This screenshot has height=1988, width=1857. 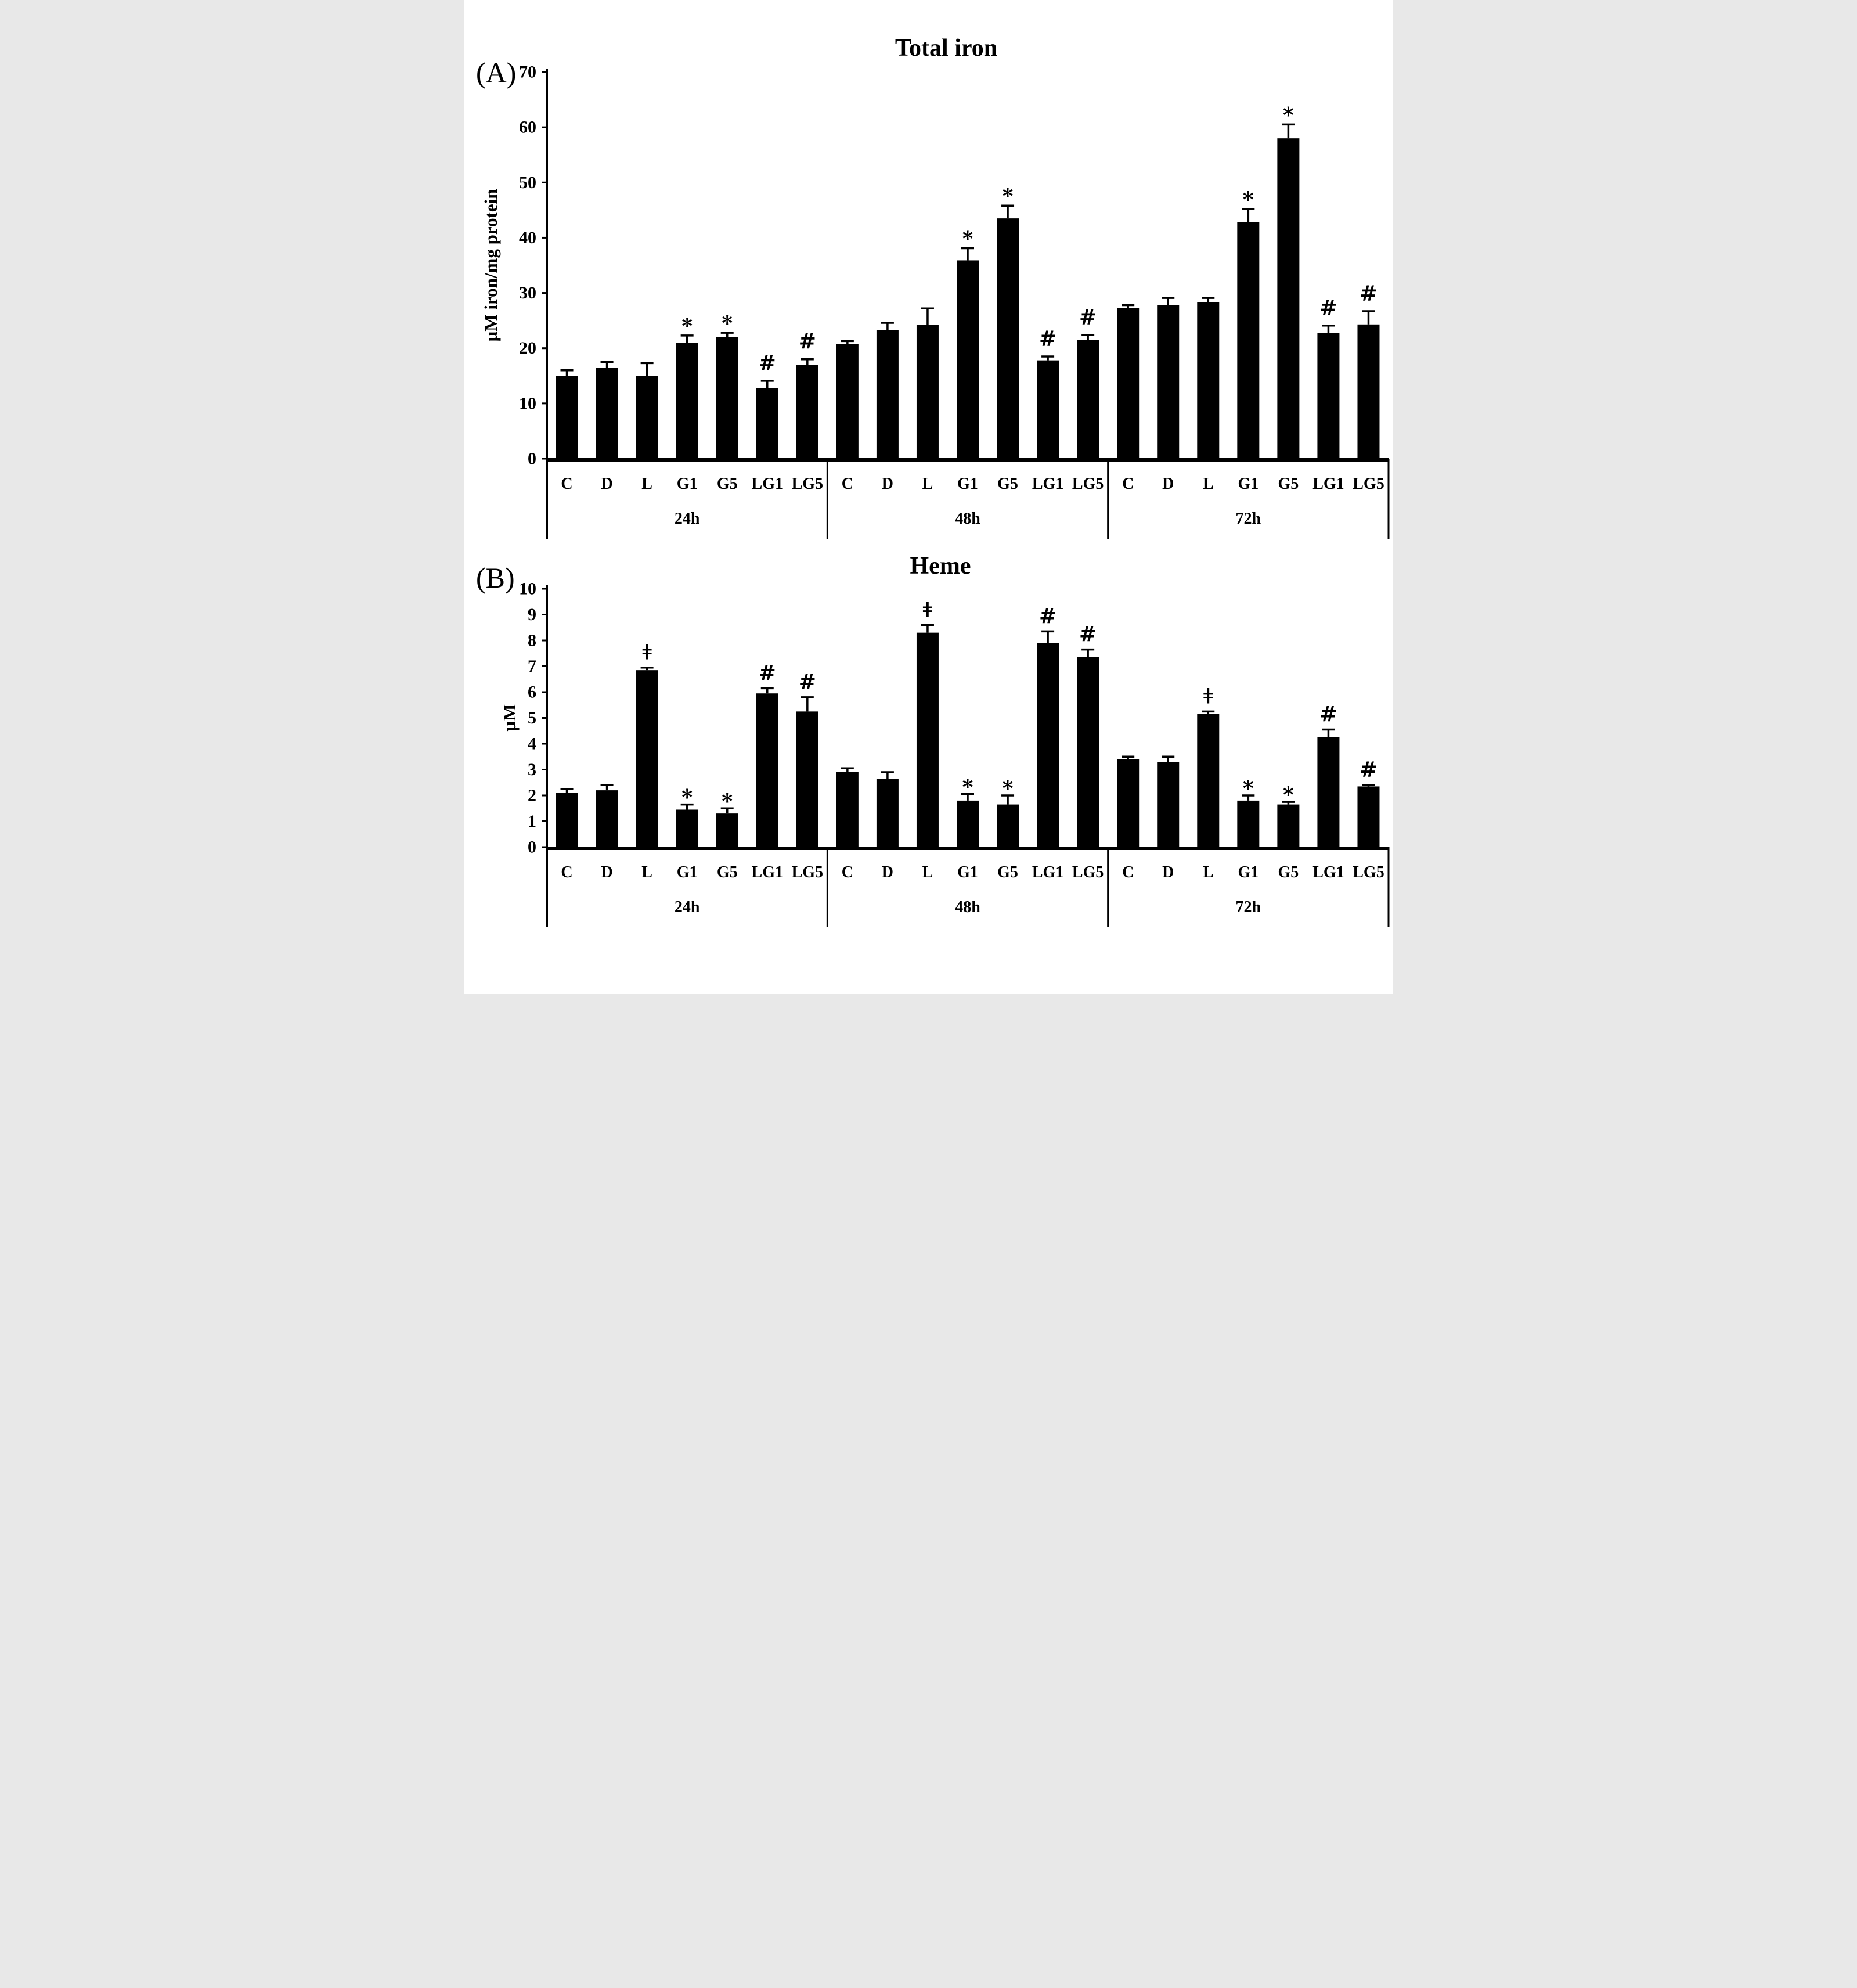 What do you see at coordinates (946, 48) in the screenshot?
I see `panel-a-title: Total iron` at bounding box center [946, 48].